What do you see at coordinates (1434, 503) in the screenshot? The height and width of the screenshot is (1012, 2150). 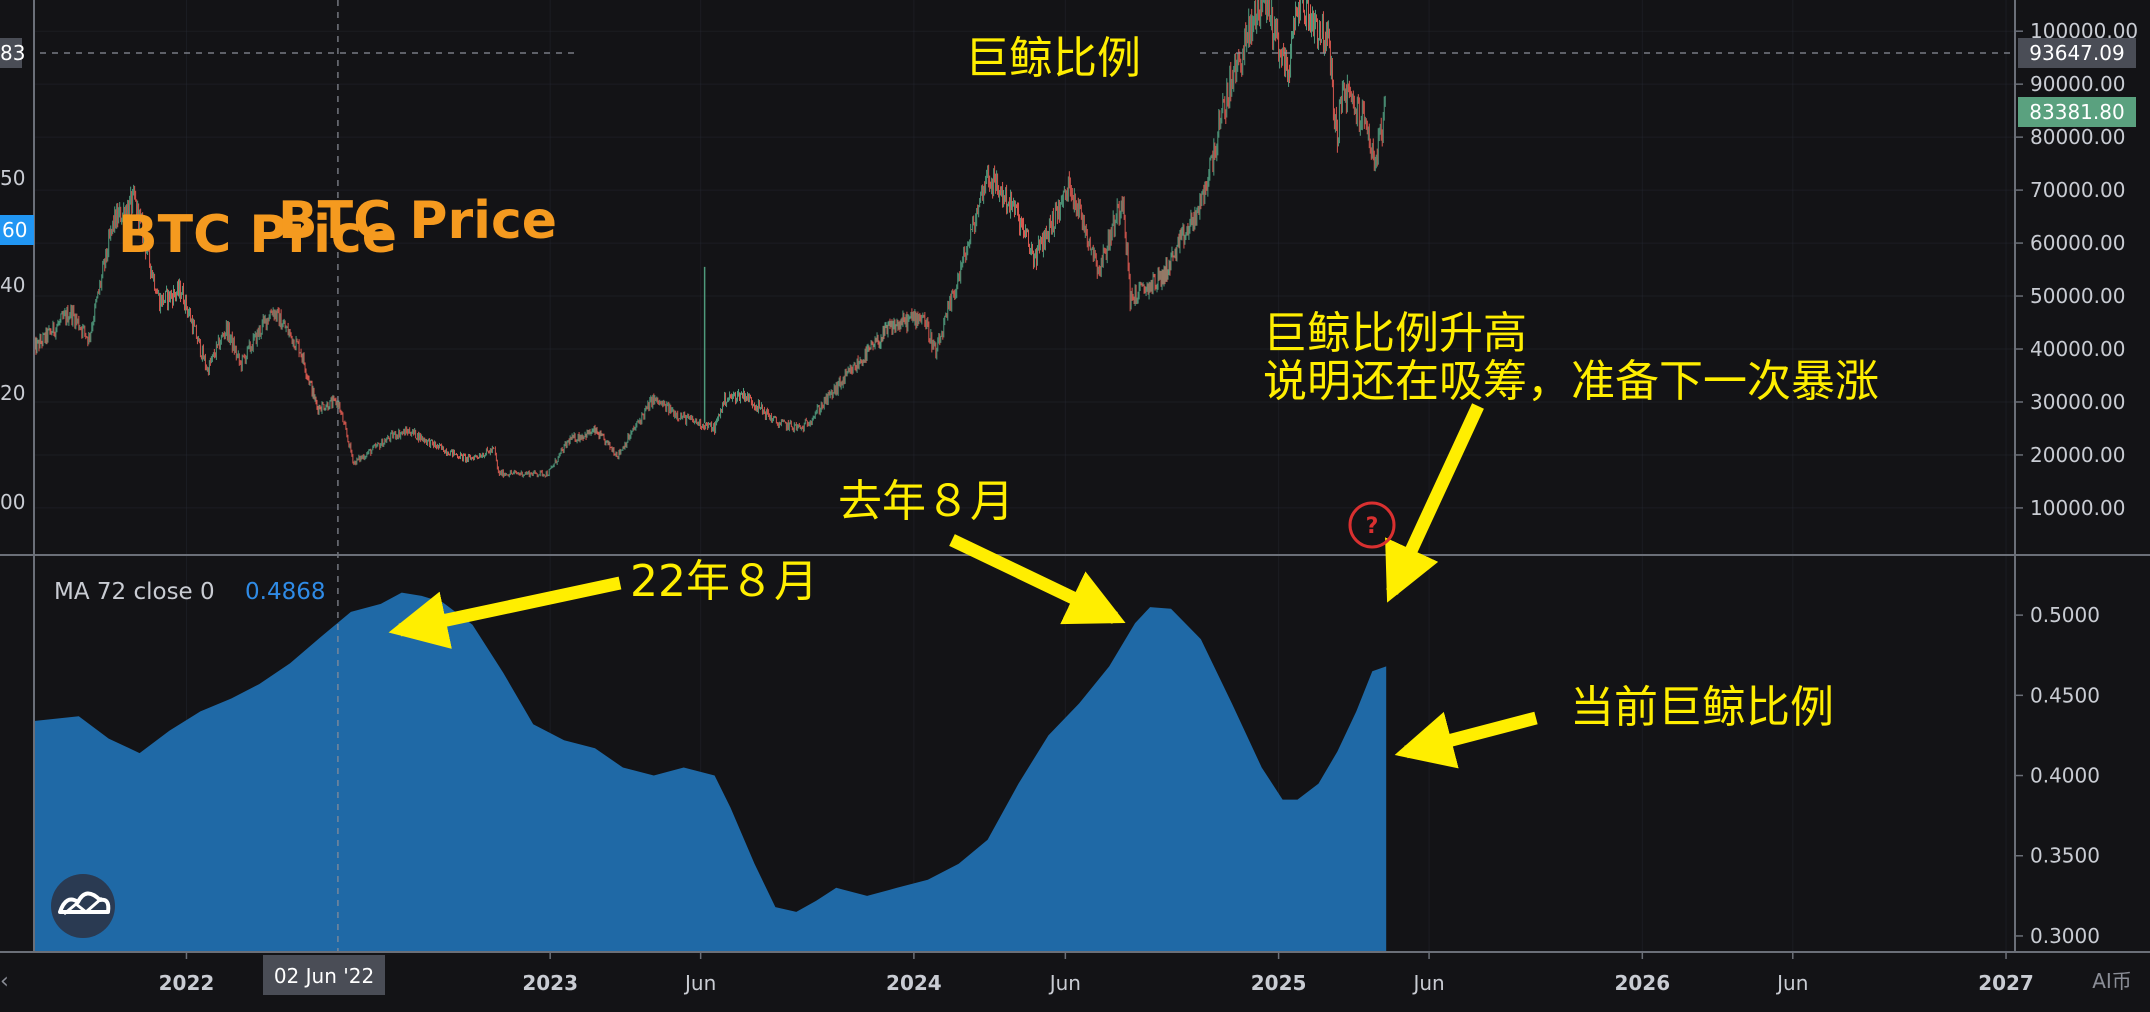 I see `arrow-rising` at bounding box center [1434, 503].